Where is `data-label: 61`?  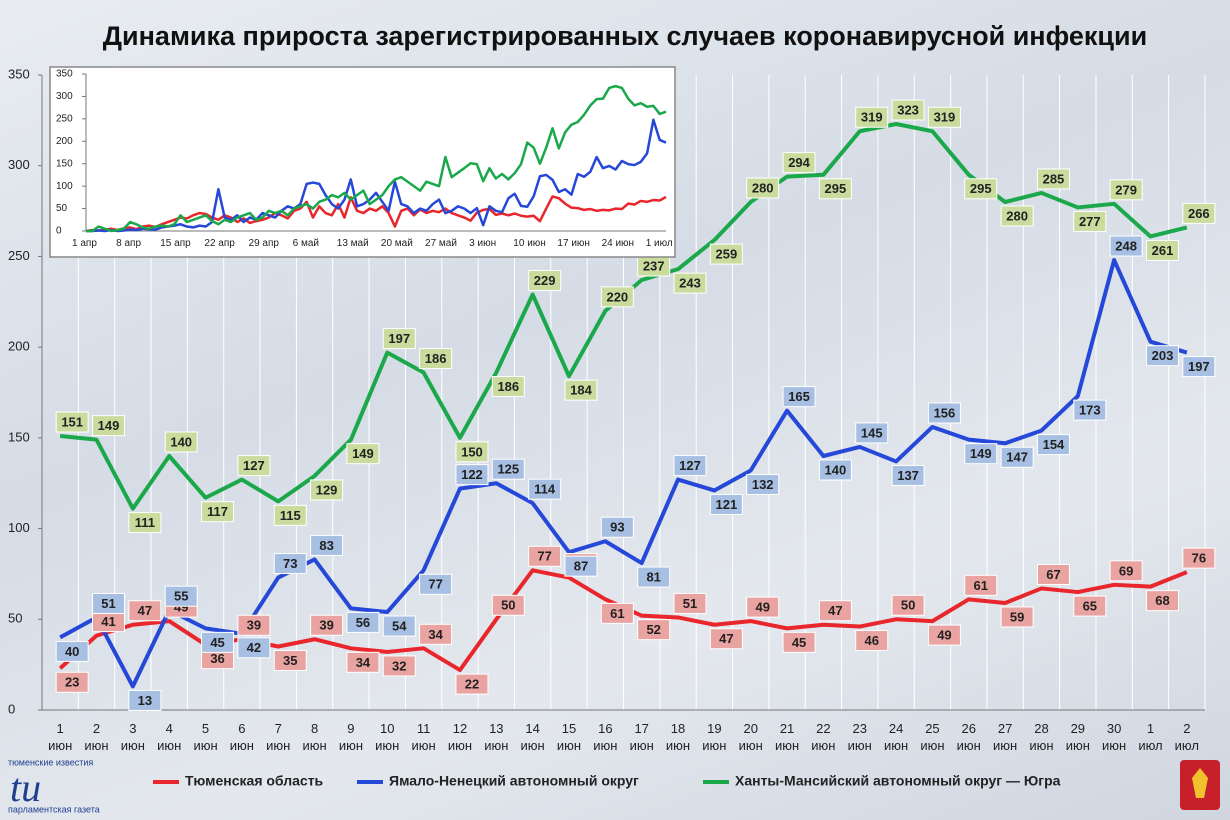
data-label: 61 is located at coordinates (617, 613).